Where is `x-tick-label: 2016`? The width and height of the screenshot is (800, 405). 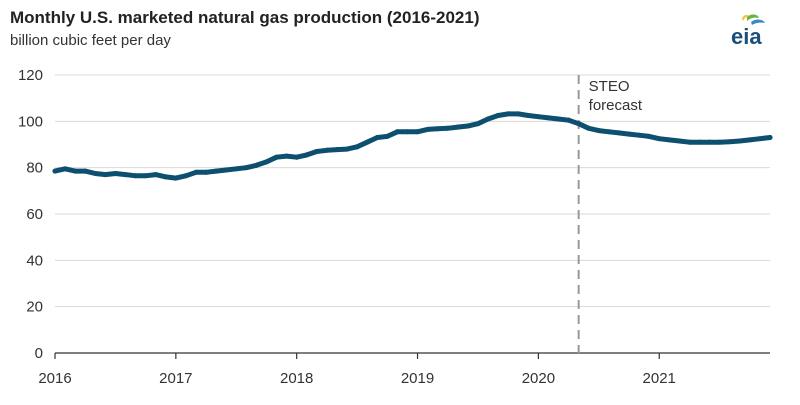 x-tick-label: 2016 is located at coordinates (54, 378).